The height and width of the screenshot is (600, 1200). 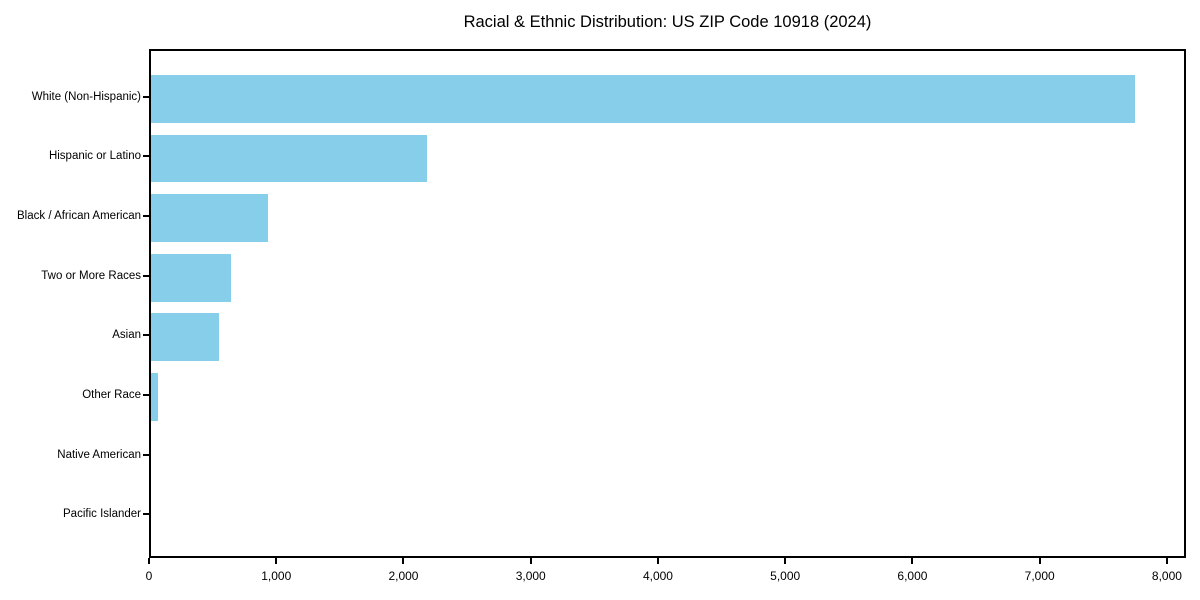 What do you see at coordinates (1166, 576) in the screenshot?
I see `x-tick-label: 8,000` at bounding box center [1166, 576].